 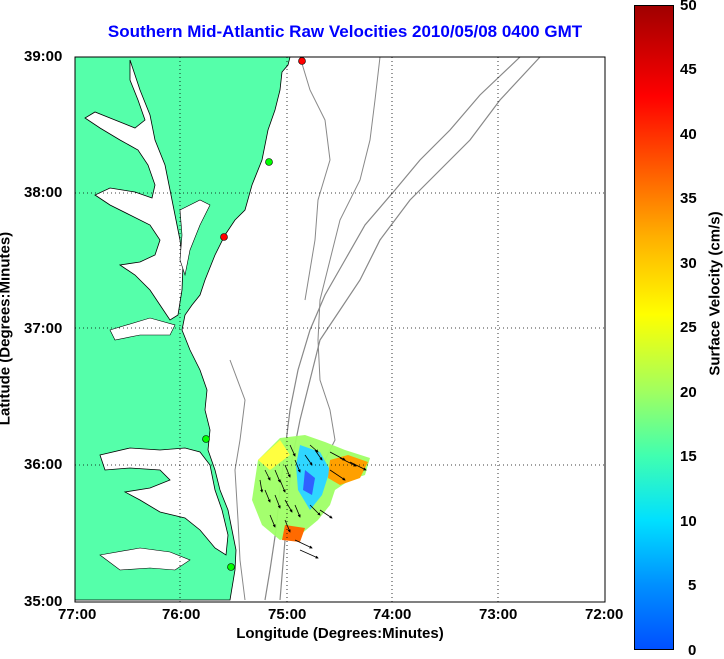 What do you see at coordinates (692, 650) in the screenshot?
I see `colorbar-tick: 0` at bounding box center [692, 650].